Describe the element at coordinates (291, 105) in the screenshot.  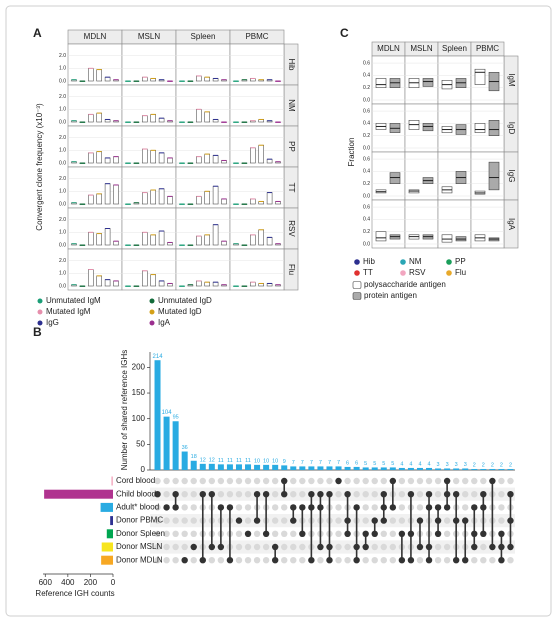
I see `row-label: NM` at that location.